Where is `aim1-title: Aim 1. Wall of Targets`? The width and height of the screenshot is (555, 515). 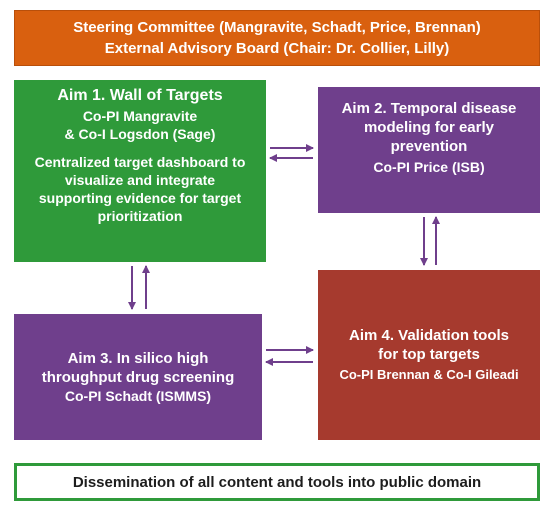 aim1-title: Aim 1. Wall of Targets is located at coordinates (140, 95).